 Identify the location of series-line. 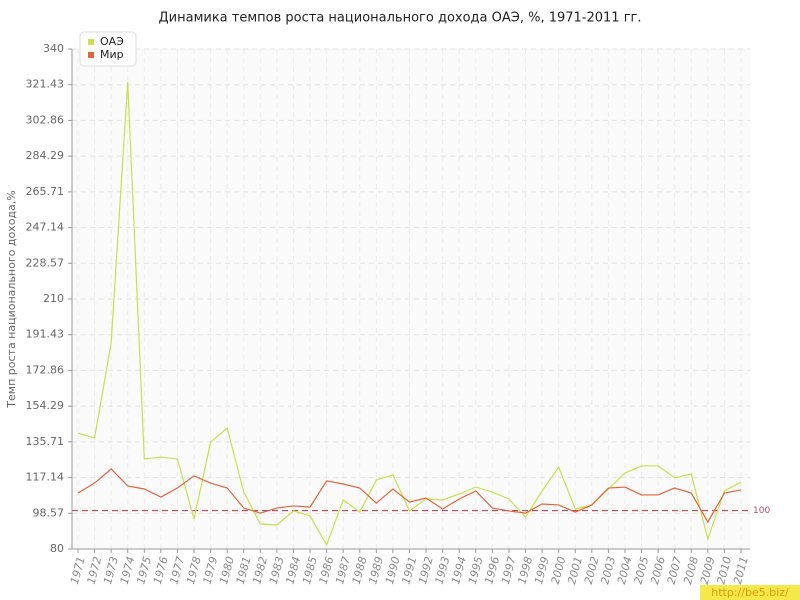
(409, 496).